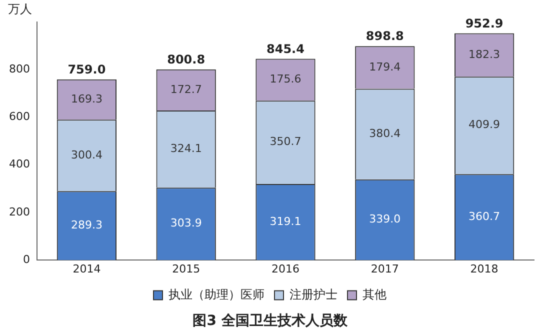  I want to click on x-tick-label: 2014, so click(86, 269).